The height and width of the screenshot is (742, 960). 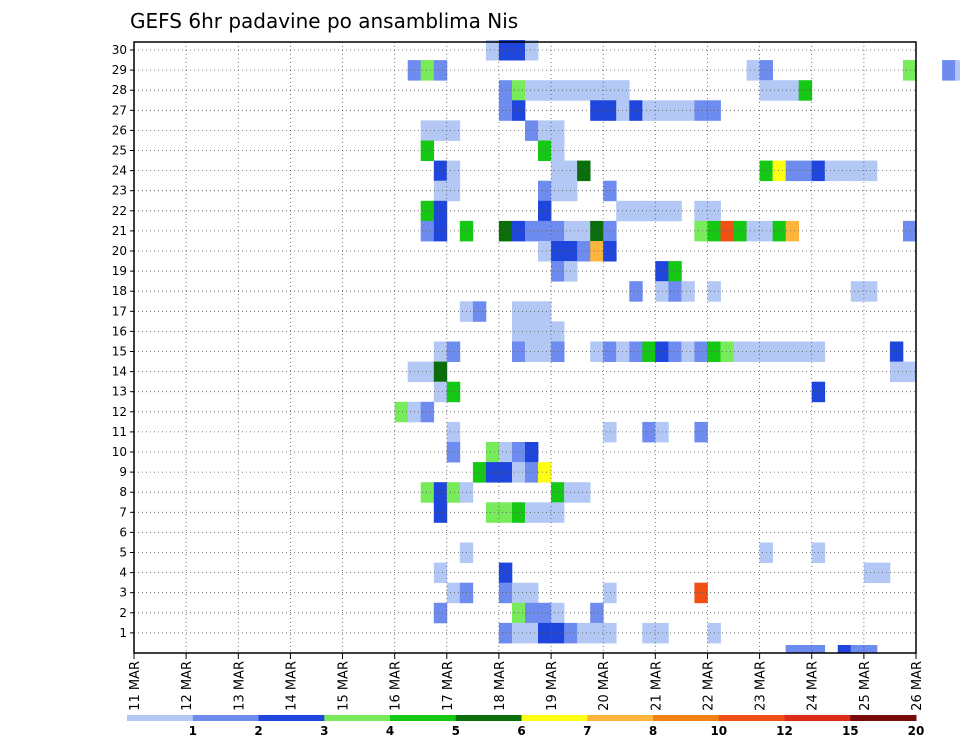 What do you see at coordinates (917, 686) in the screenshot?
I see `x-tick-label: 26 MAR` at bounding box center [917, 686].